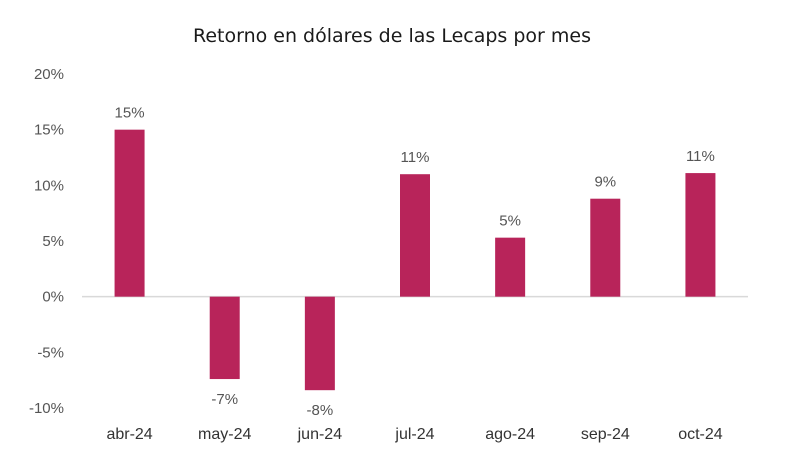  I want to click on x-tick-label: sep-24, so click(605, 434).